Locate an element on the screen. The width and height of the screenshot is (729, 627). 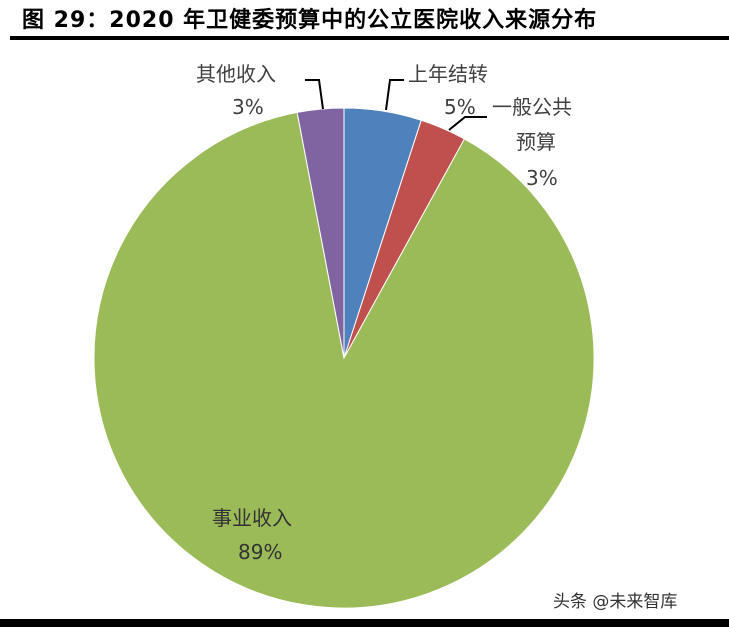
label-other-pct: 3% is located at coordinates (248, 107).